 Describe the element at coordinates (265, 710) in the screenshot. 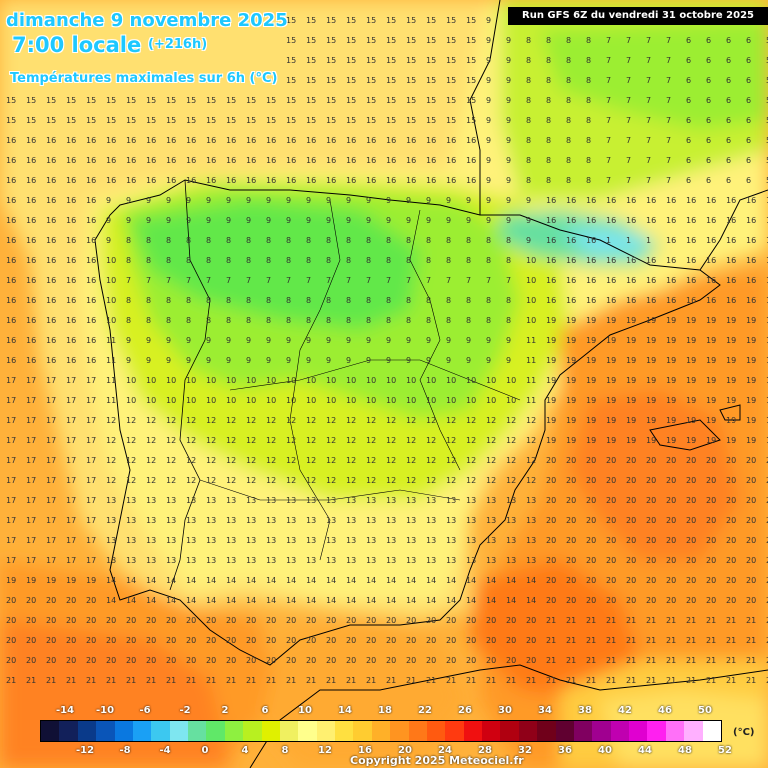

I see `scale-tick-upper: 6` at that location.